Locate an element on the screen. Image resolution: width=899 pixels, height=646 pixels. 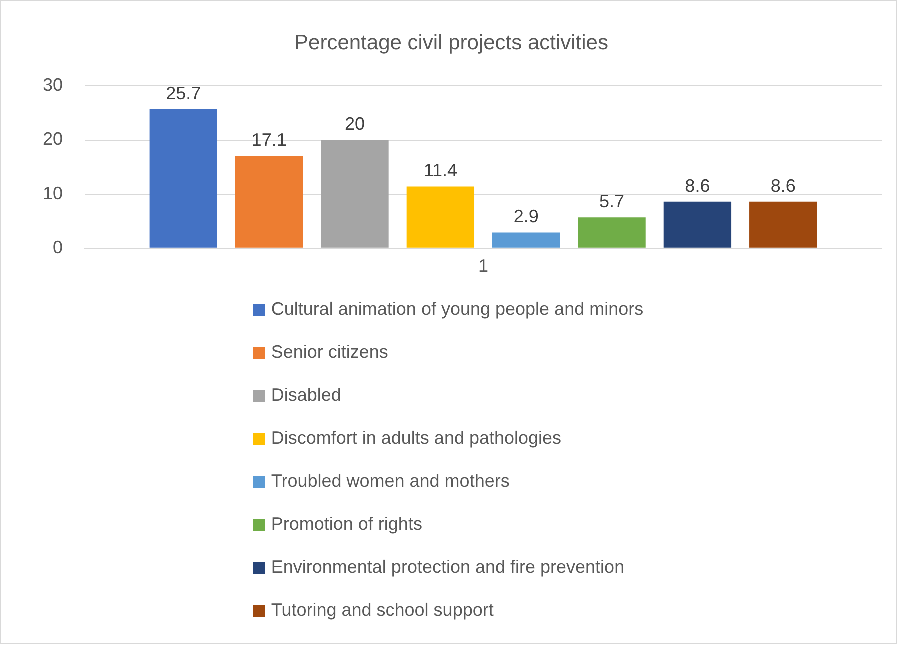
legend-label: Tutoring and school support is located at coordinates (382, 610).